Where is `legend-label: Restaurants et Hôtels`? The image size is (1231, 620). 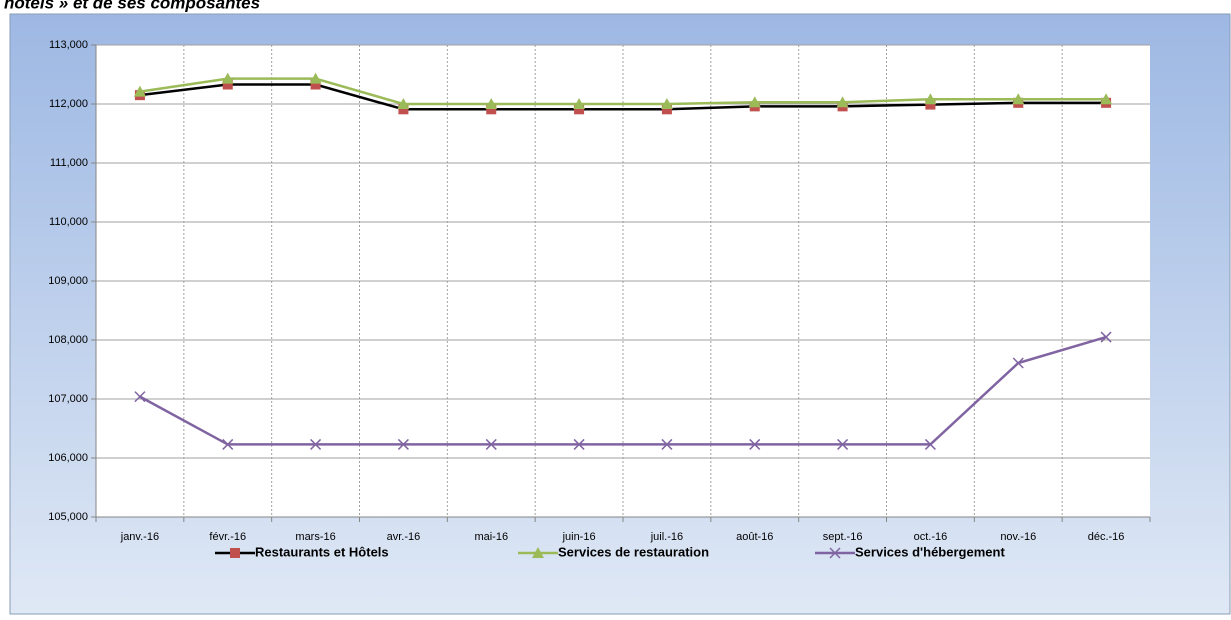 legend-label: Restaurants et Hôtels is located at coordinates (322, 551).